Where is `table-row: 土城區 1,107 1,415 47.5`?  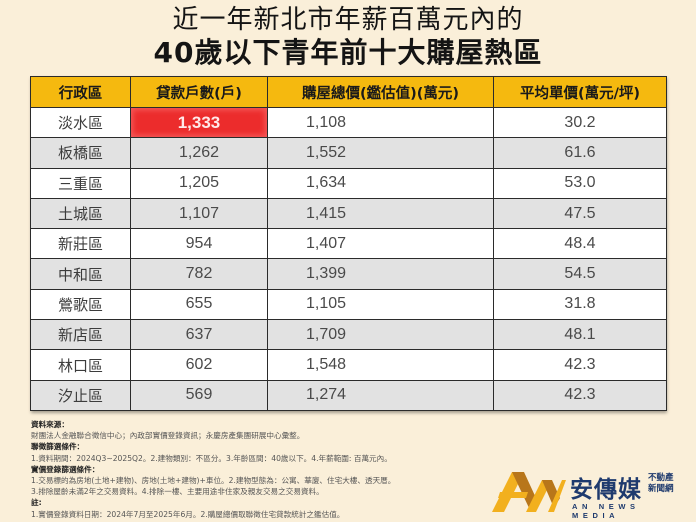 table-row: 土城區 1,107 1,415 47.5 is located at coordinates (348, 213).